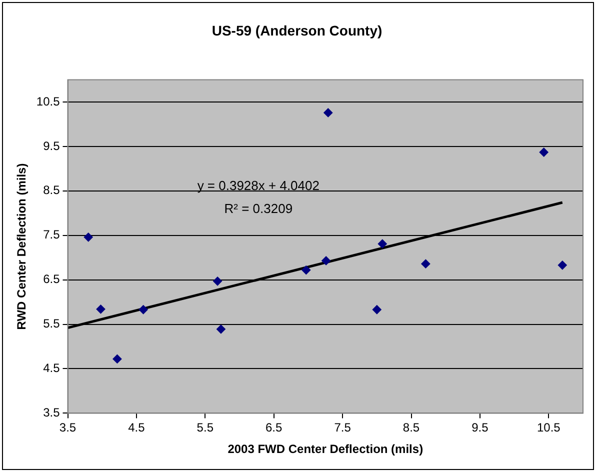  Describe the element at coordinates (51, 279) in the screenshot. I see `y-tick-label: 6.5` at that location.